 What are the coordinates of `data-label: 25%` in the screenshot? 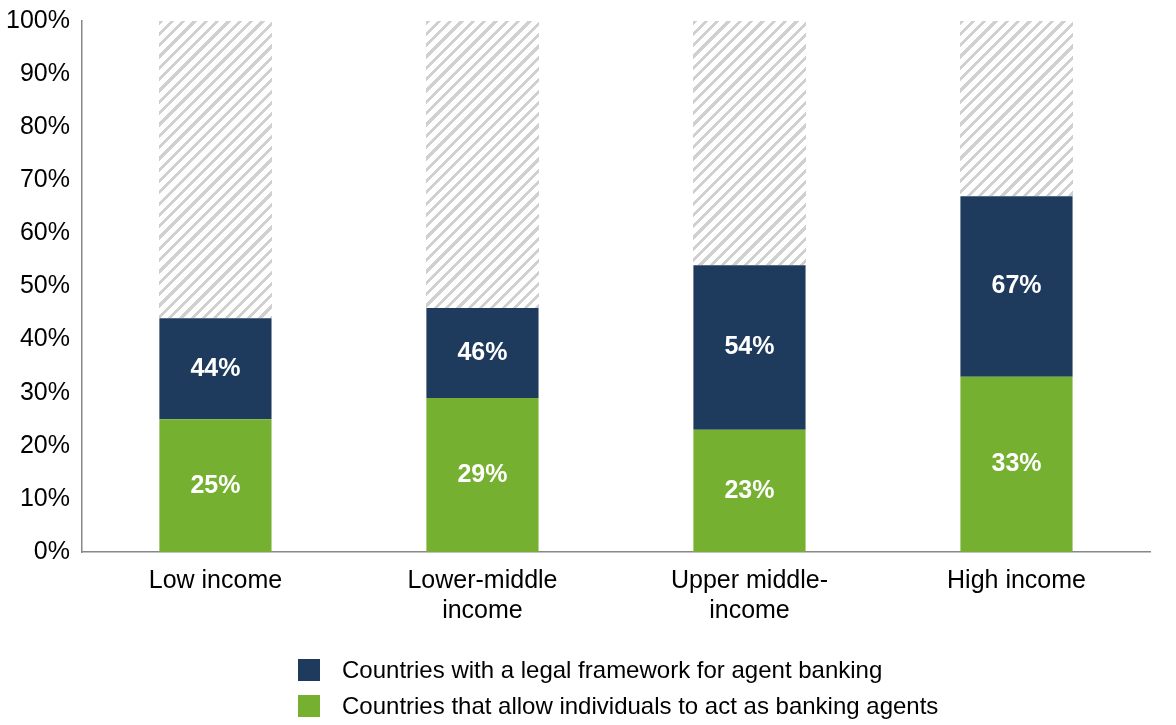 It's located at (215, 483).